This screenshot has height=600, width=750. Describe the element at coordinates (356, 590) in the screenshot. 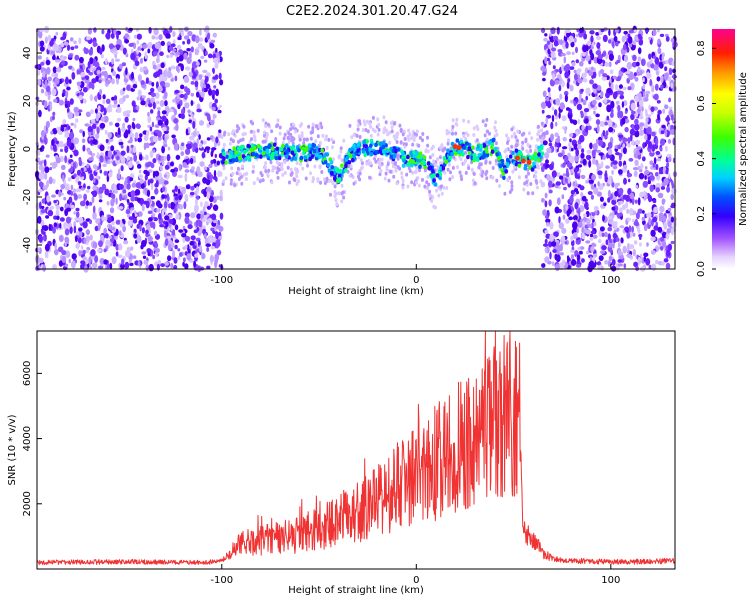

I see `snr-x-label: Height of straight line (km)` at that location.